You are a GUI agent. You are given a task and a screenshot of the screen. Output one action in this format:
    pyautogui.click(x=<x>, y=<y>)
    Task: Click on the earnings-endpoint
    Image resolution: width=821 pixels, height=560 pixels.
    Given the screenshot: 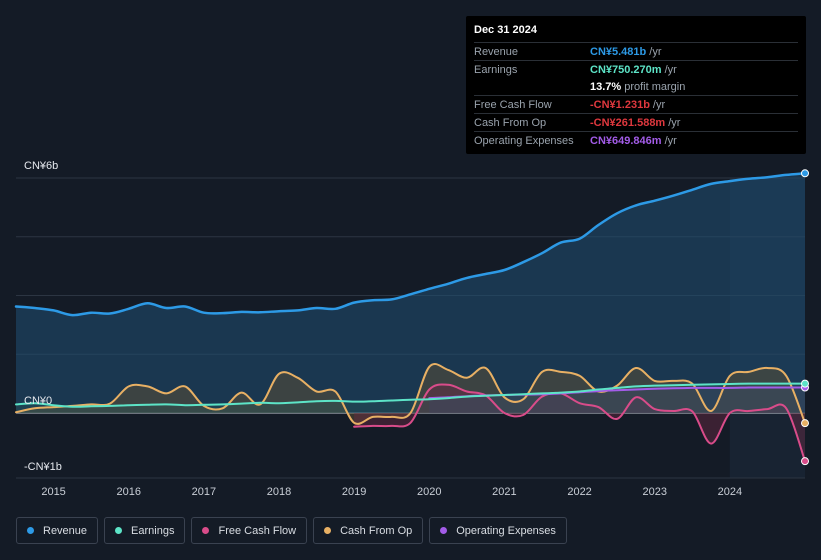 What is the action you would take?
    pyautogui.click(x=805, y=383)
    